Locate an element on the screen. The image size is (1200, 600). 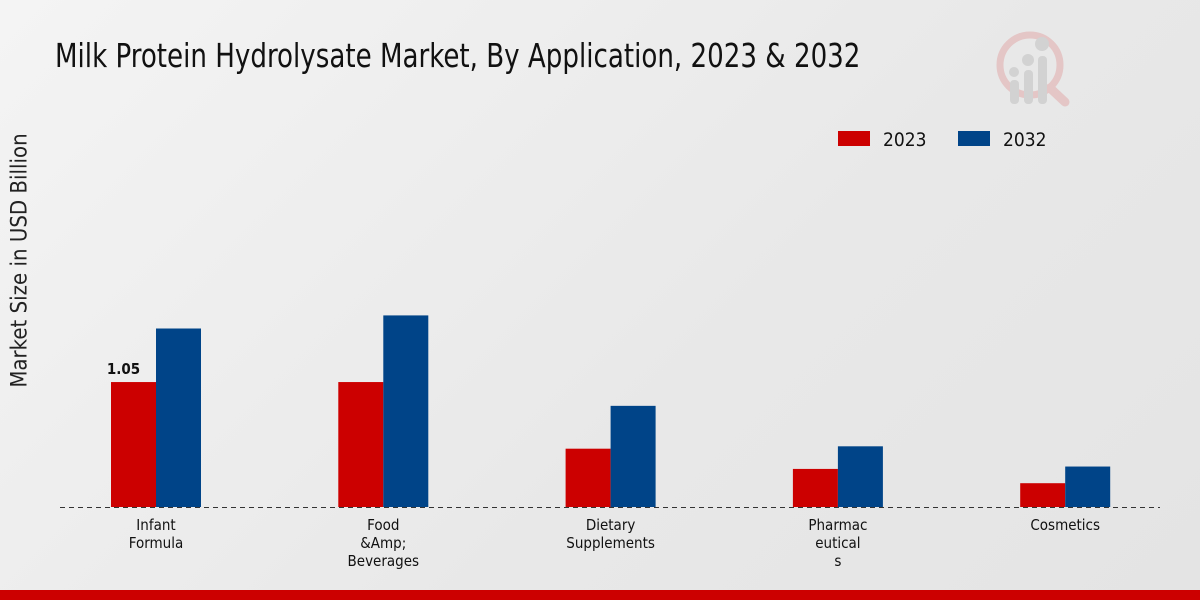
x-tick-label: Supplements is located at coordinates (610, 543).